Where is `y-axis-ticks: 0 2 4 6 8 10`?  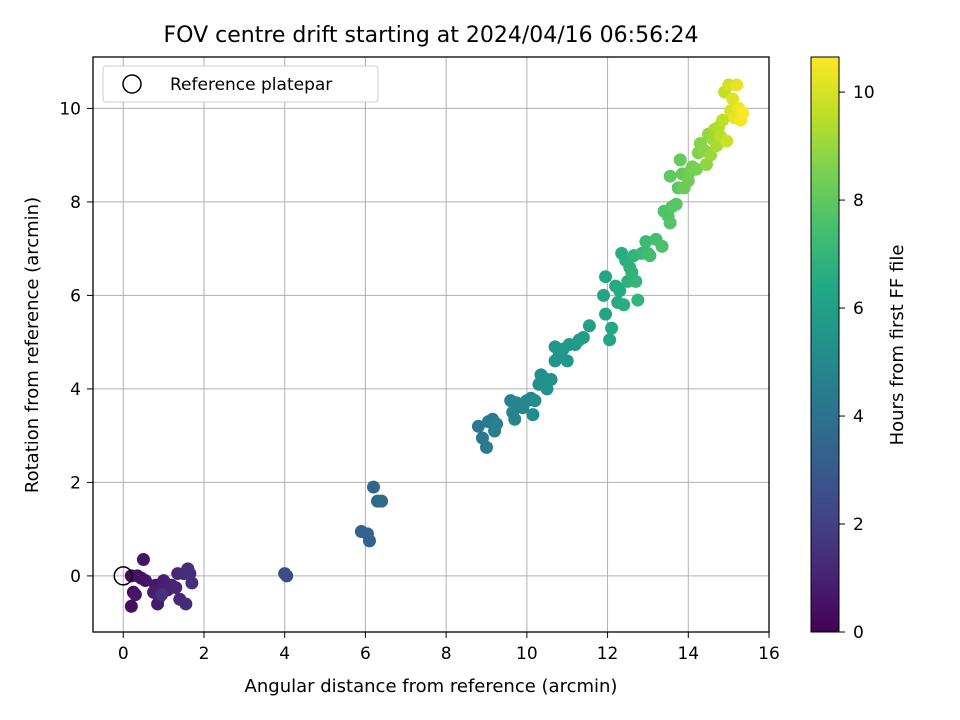 y-axis-ticks: 0 2 4 6 8 10 is located at coordinates (76, 343).